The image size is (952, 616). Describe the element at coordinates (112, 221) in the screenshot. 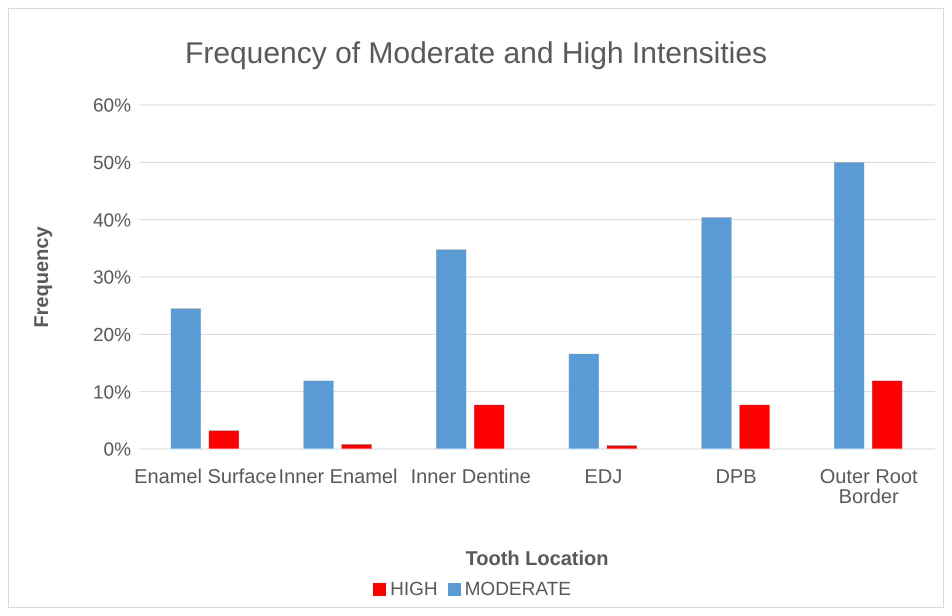

I see `y-tick-label: 40%` at that location.